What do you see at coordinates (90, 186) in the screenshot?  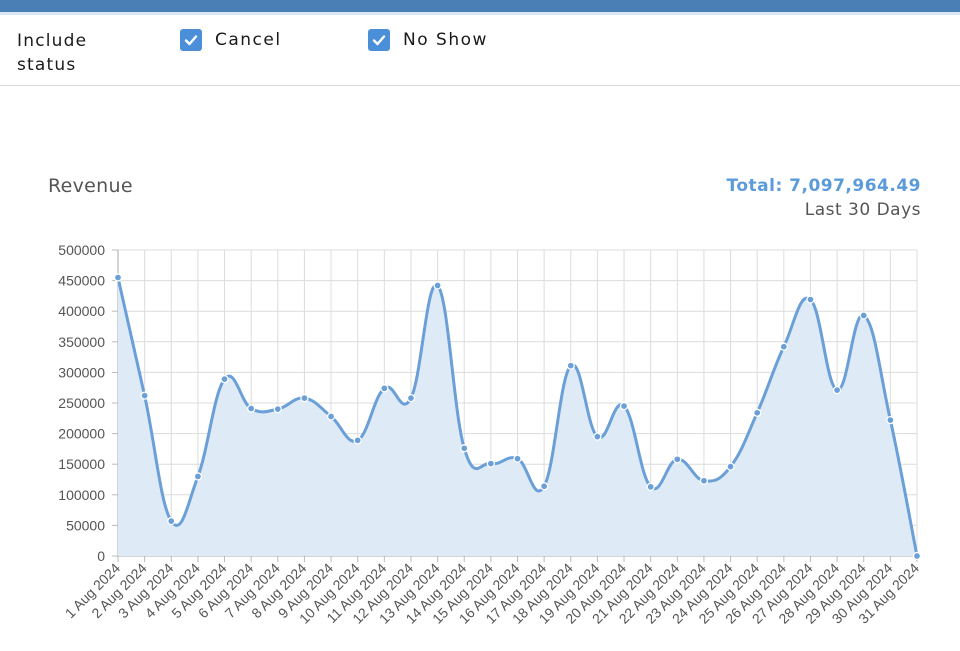 I see `chart-title: Revenue` at bounding box center [90, 186].